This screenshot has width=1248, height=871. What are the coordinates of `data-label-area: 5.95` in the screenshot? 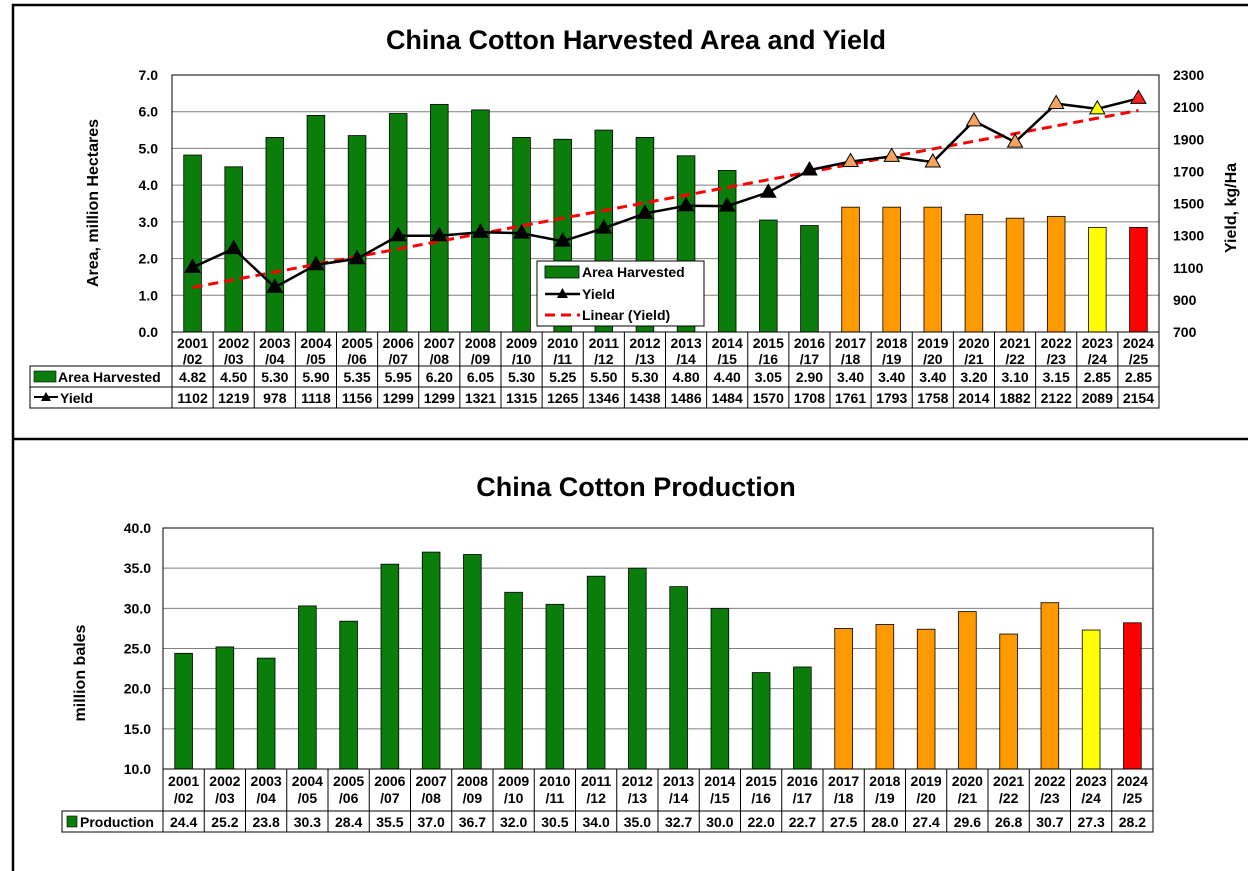 It's located at (398, 377).